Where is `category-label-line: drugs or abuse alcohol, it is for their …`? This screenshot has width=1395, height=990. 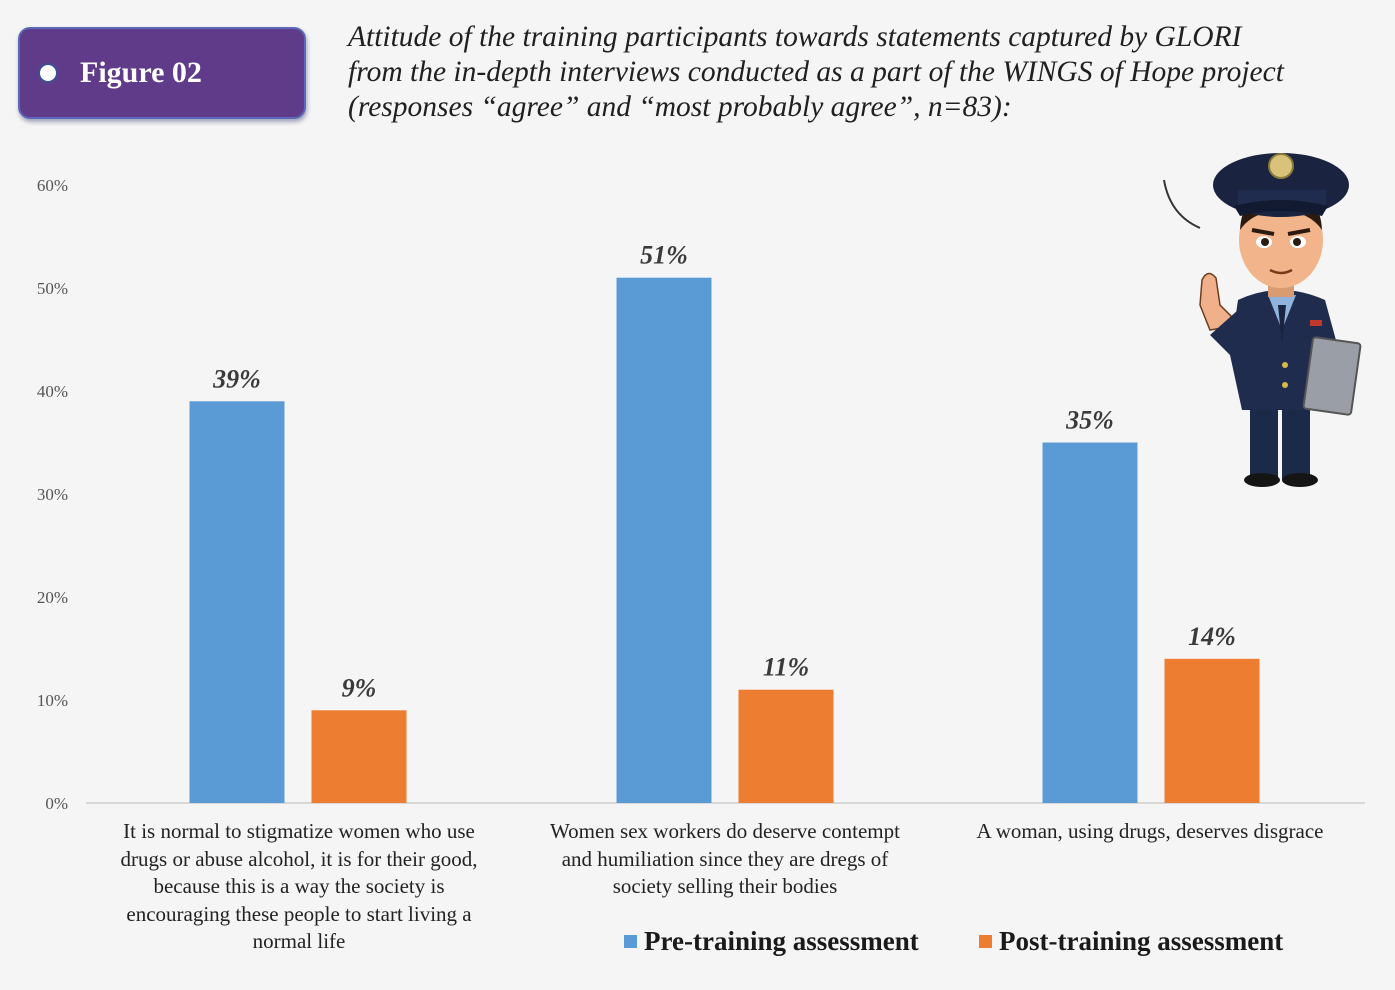
category-label-line: drugs or abuse alcohol, it is for their … is located at coordinates (299, 858).